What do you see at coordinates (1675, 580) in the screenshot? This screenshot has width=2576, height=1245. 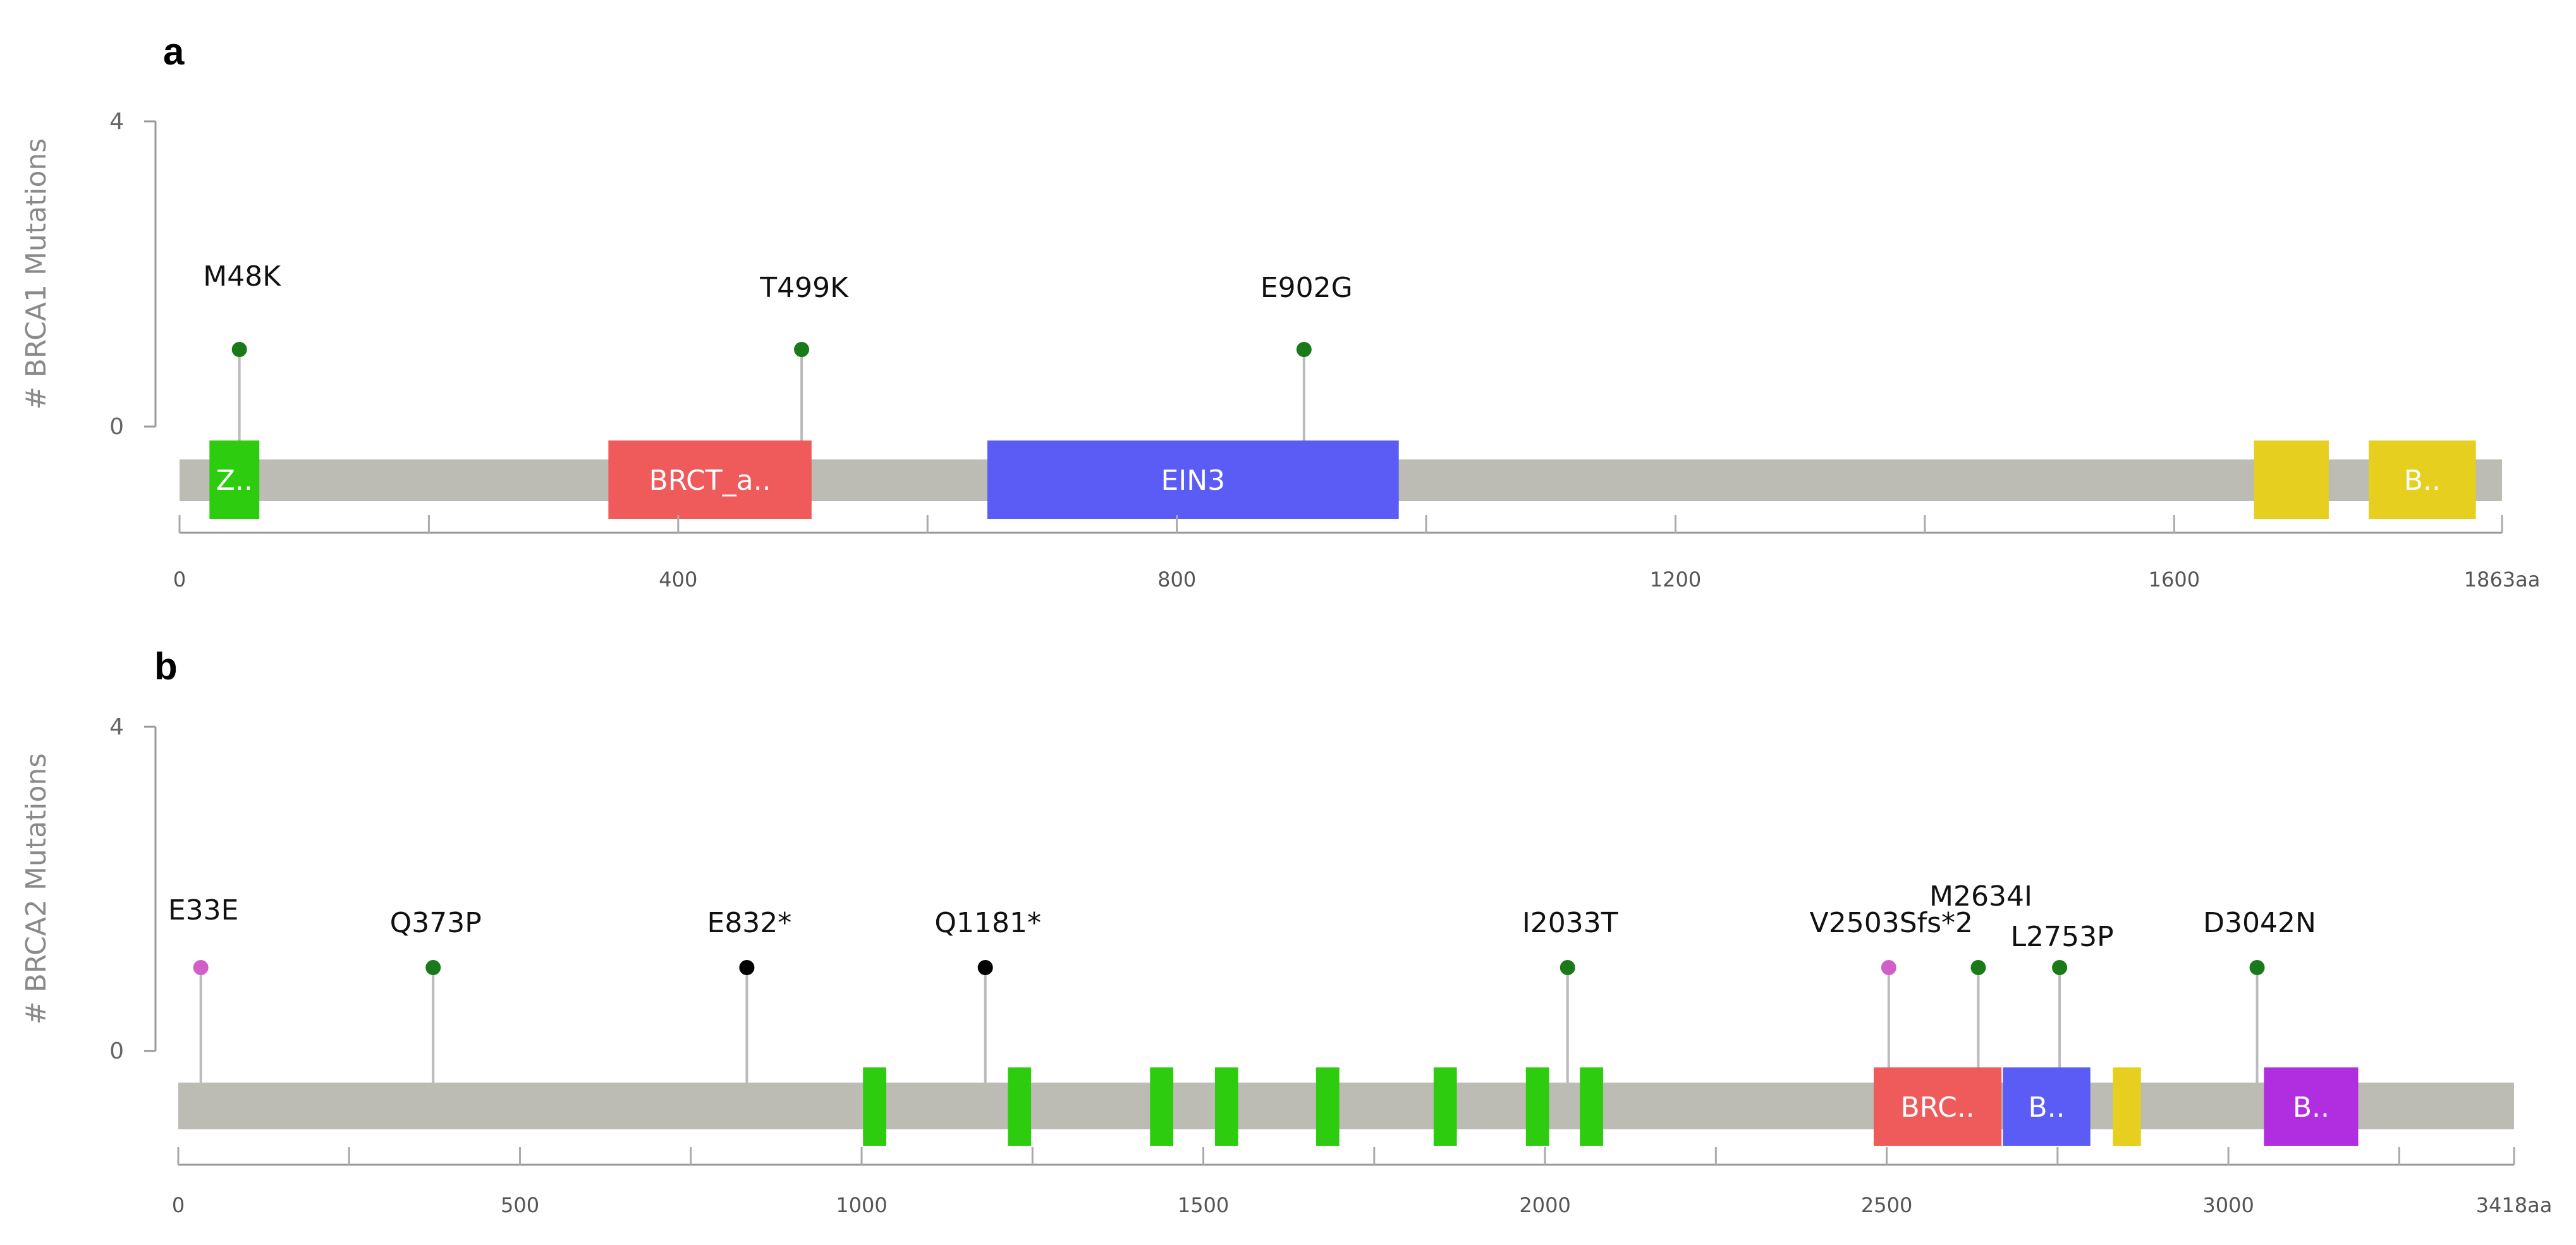 I see `x-tick-label: 1200` at bounding box center [1675, 580].